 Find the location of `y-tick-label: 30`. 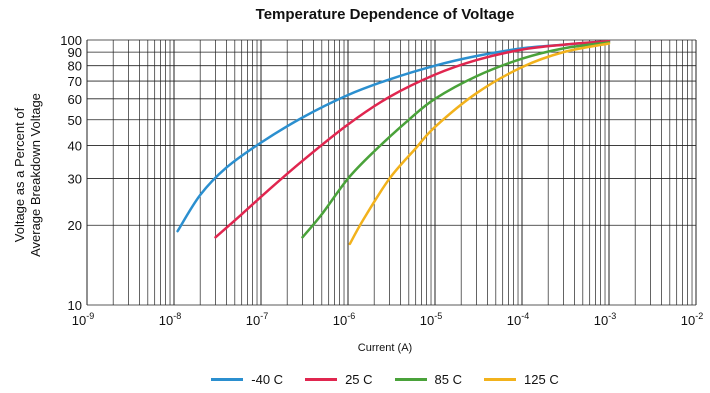

y-tick-label: 30 is located at coordinates (75, 179).